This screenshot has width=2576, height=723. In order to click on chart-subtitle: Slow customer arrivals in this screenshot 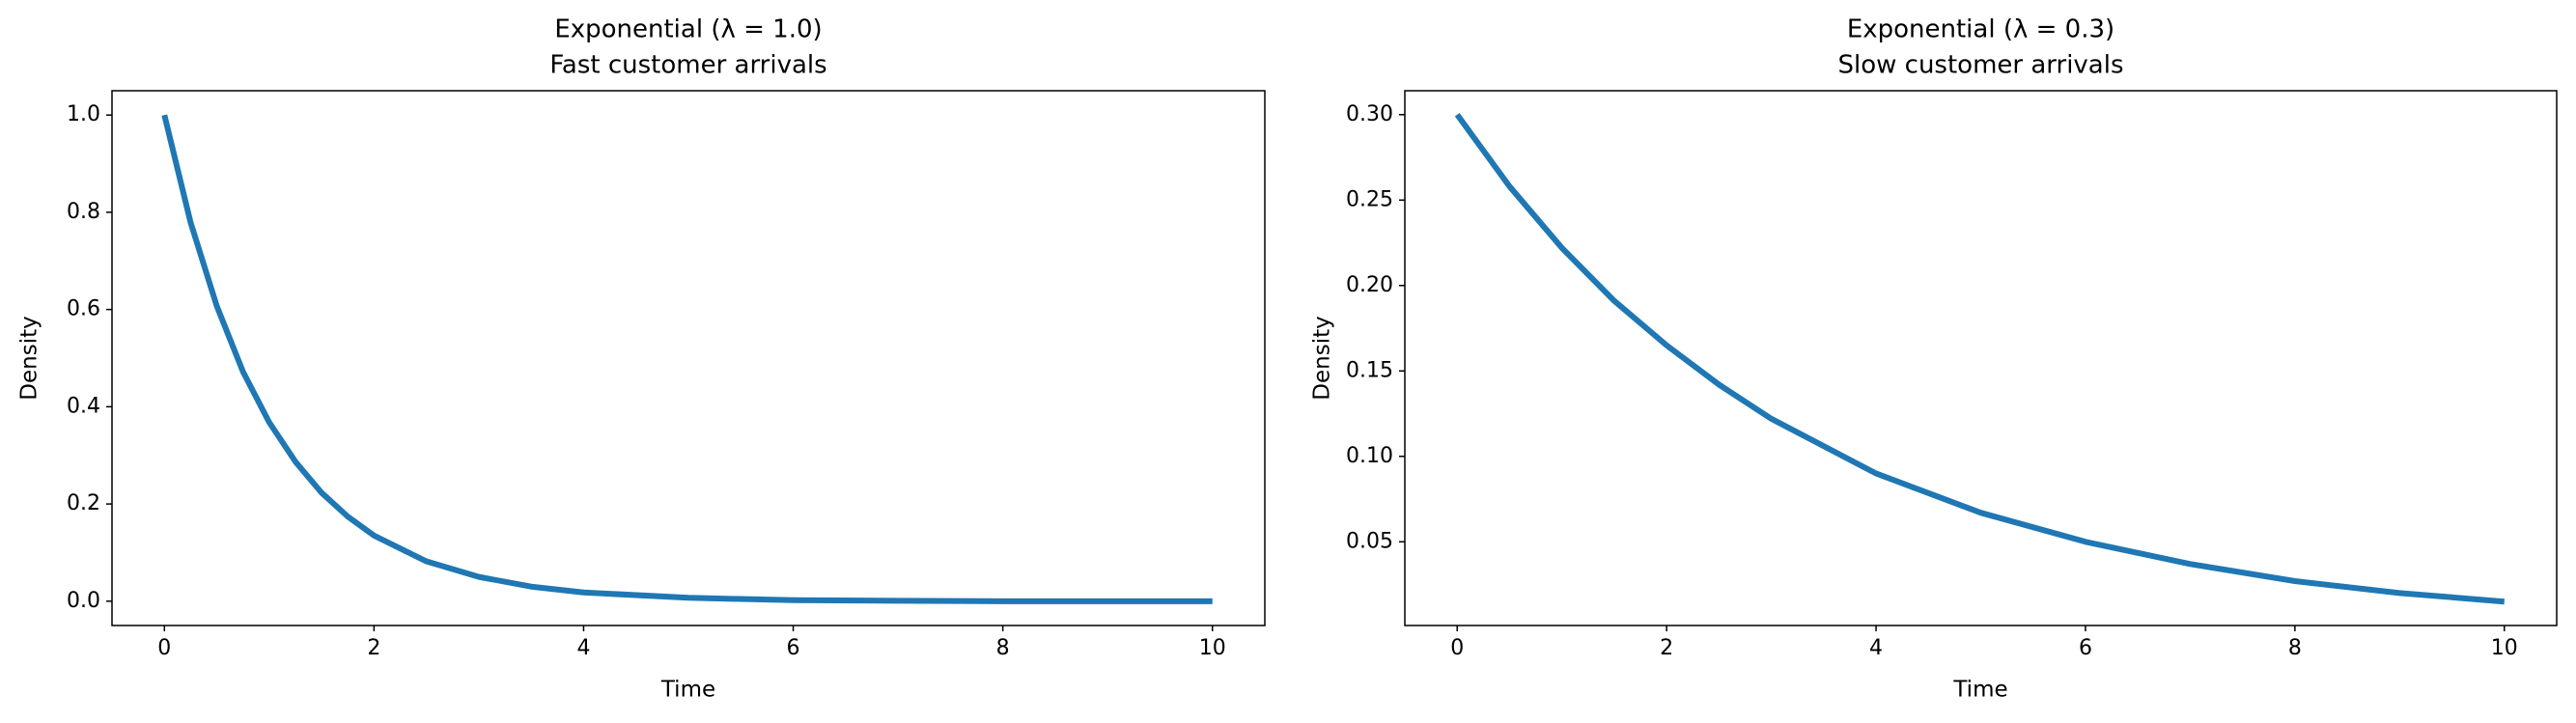, I will do `click(1980, 66)`.